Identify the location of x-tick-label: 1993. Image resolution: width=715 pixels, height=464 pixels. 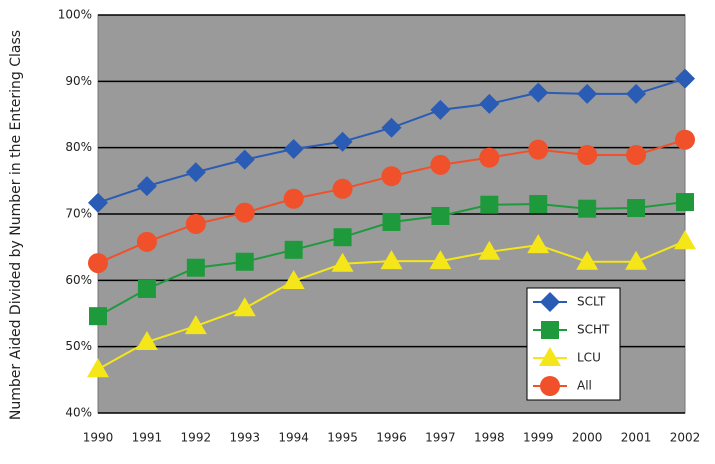
(244, 438).